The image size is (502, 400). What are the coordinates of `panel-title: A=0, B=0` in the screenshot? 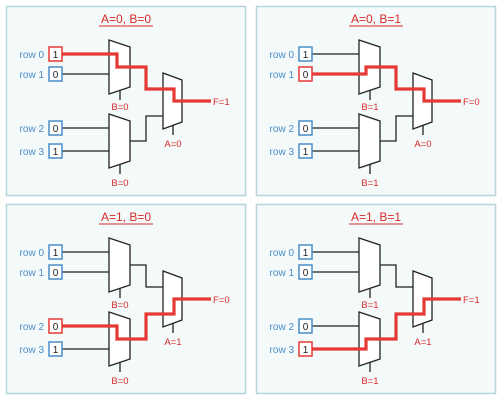 It's located at (126, 19).